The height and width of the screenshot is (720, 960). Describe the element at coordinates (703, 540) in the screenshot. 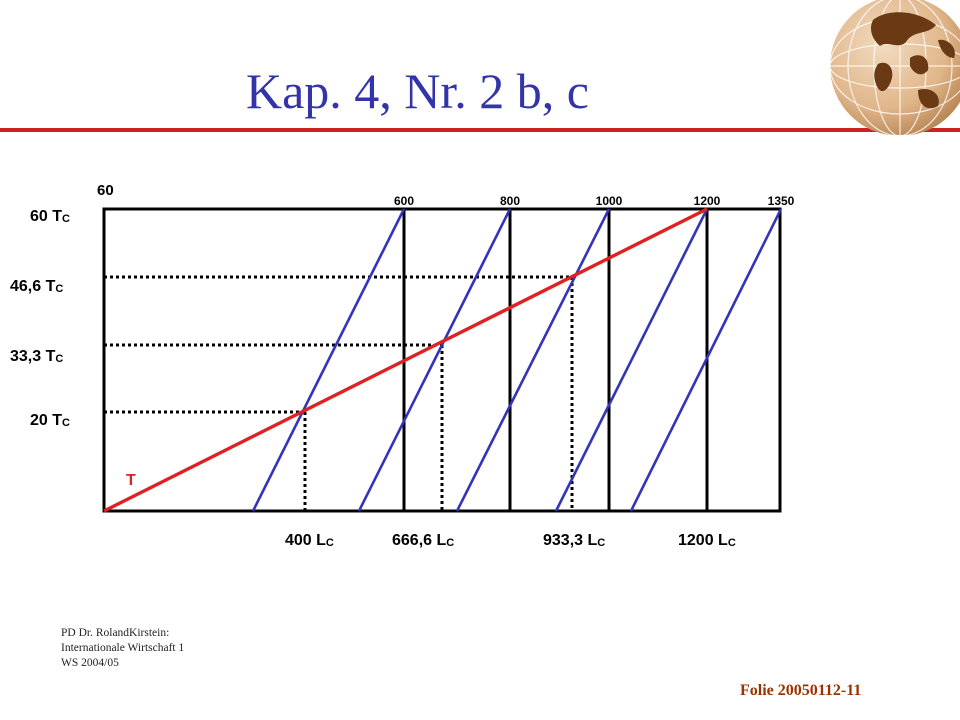

I see `x-label-1200-value: 1200 L` at that location.